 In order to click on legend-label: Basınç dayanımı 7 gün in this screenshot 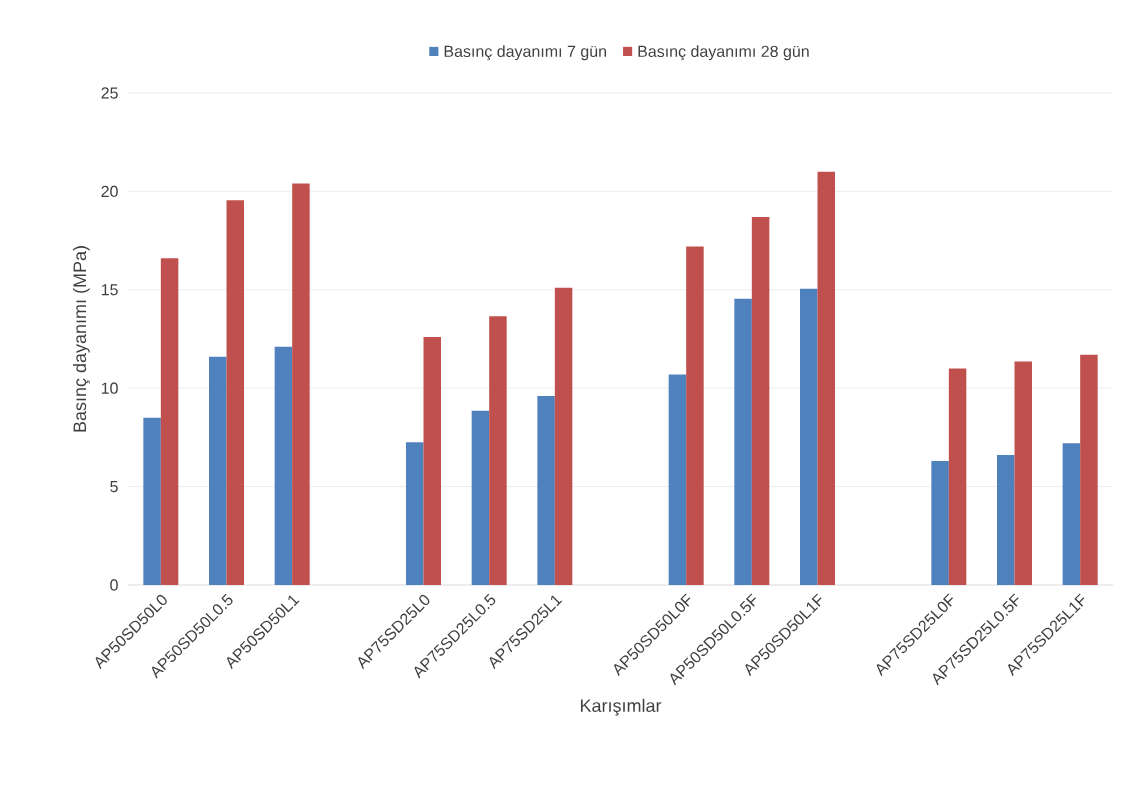, I will do `click(525, 53)`.